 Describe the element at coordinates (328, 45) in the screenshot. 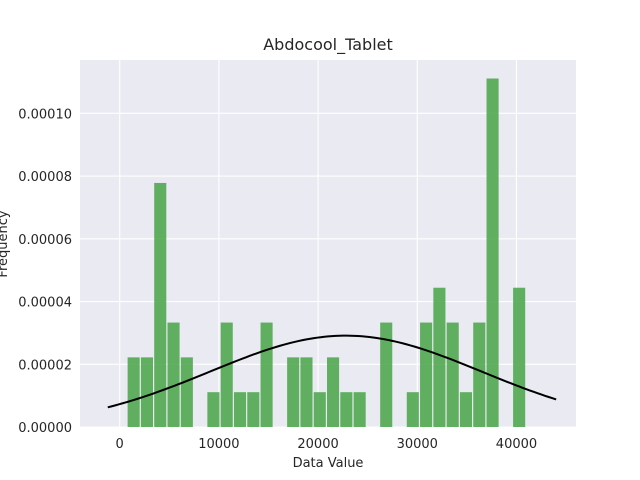

I see `chart-title: Abdocool_Tablet` at that location.